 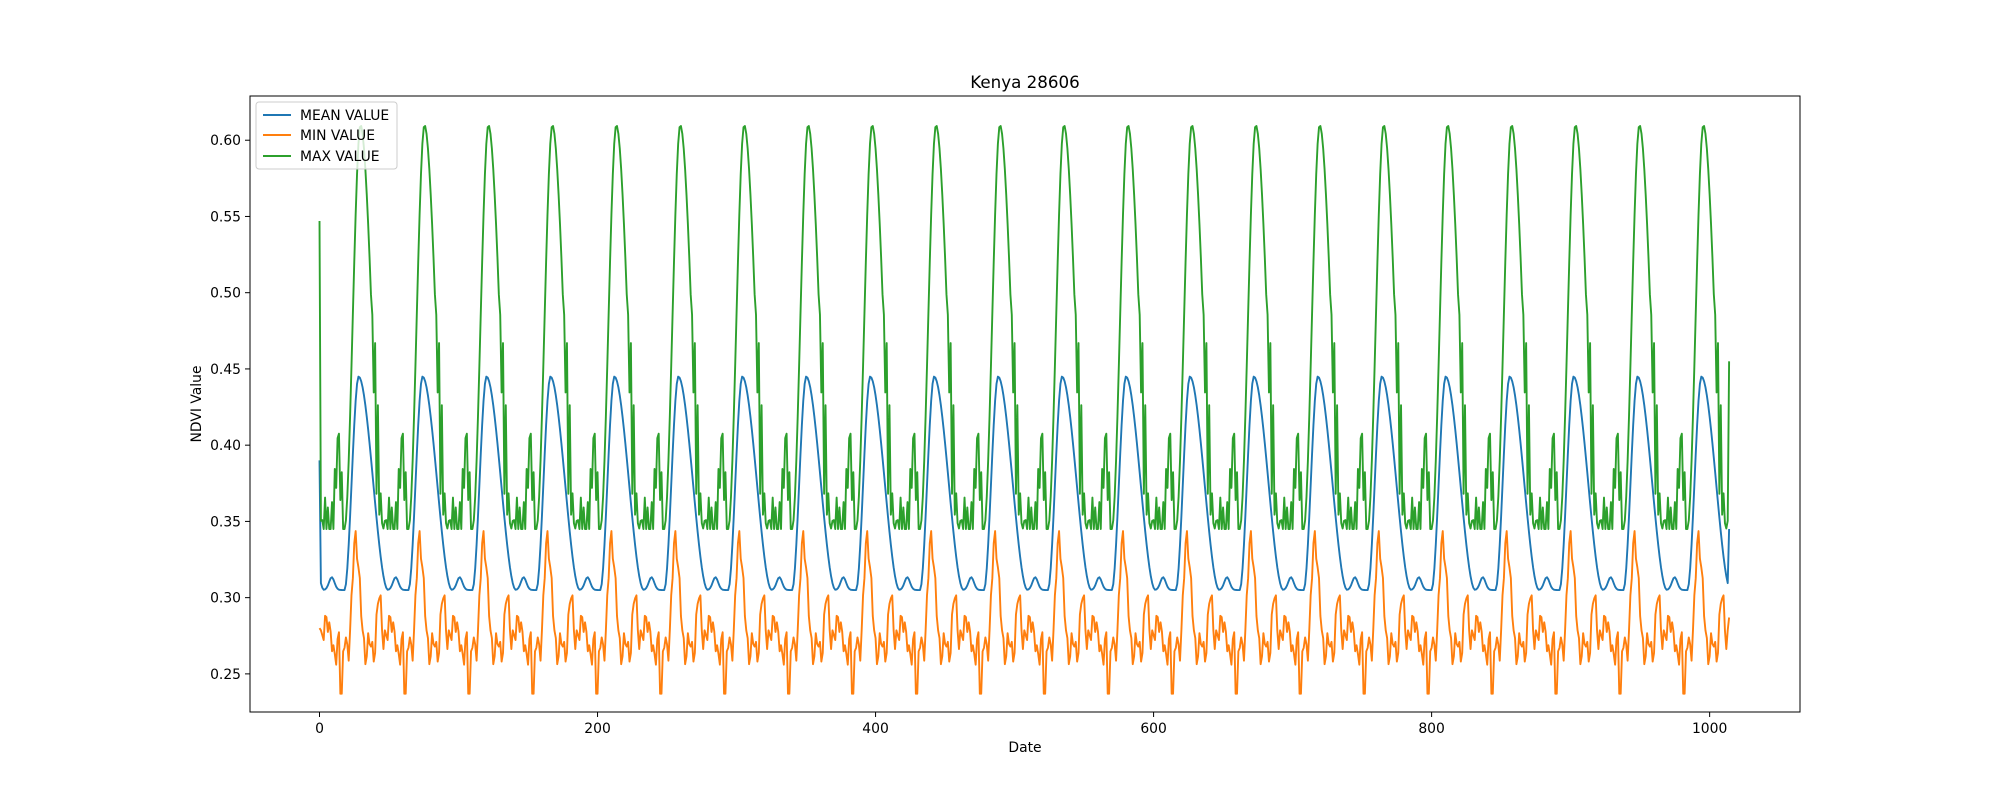 I want to click on x-tick-label: 600, so click(x=1153, y=729).